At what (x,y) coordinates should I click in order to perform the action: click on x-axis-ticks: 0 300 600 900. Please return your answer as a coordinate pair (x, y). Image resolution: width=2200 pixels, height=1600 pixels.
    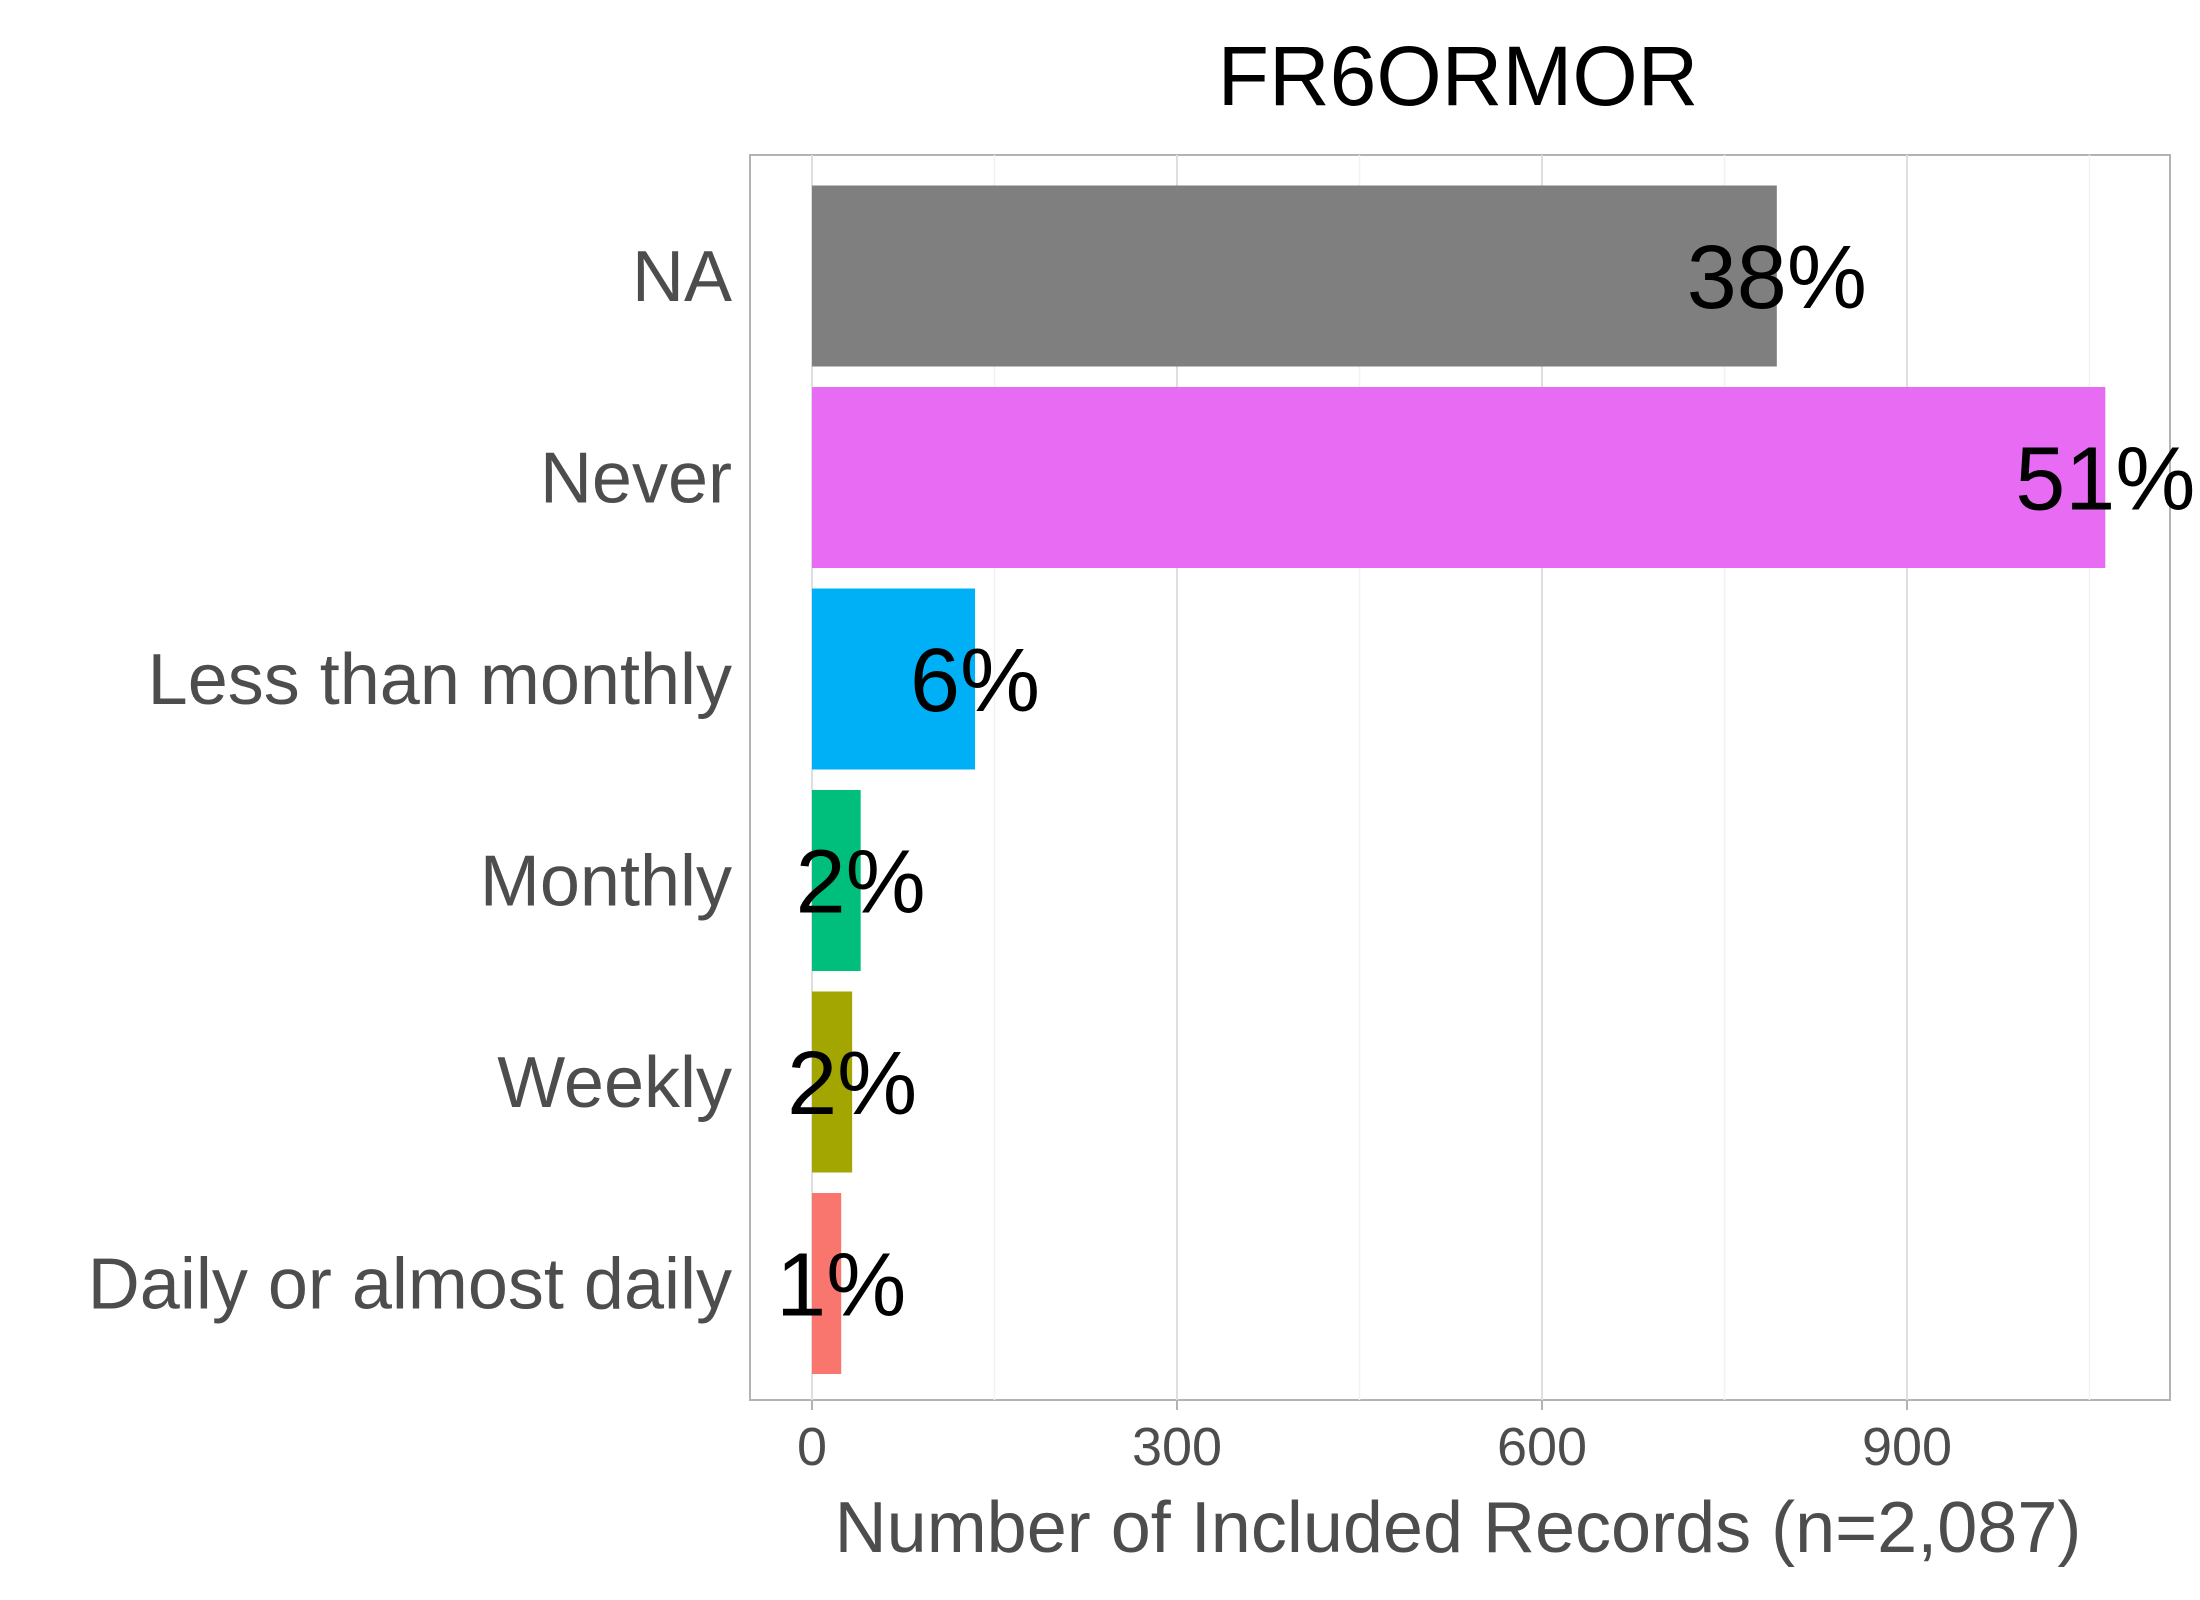
    Looking at the image, I should click on (1374, 1438).